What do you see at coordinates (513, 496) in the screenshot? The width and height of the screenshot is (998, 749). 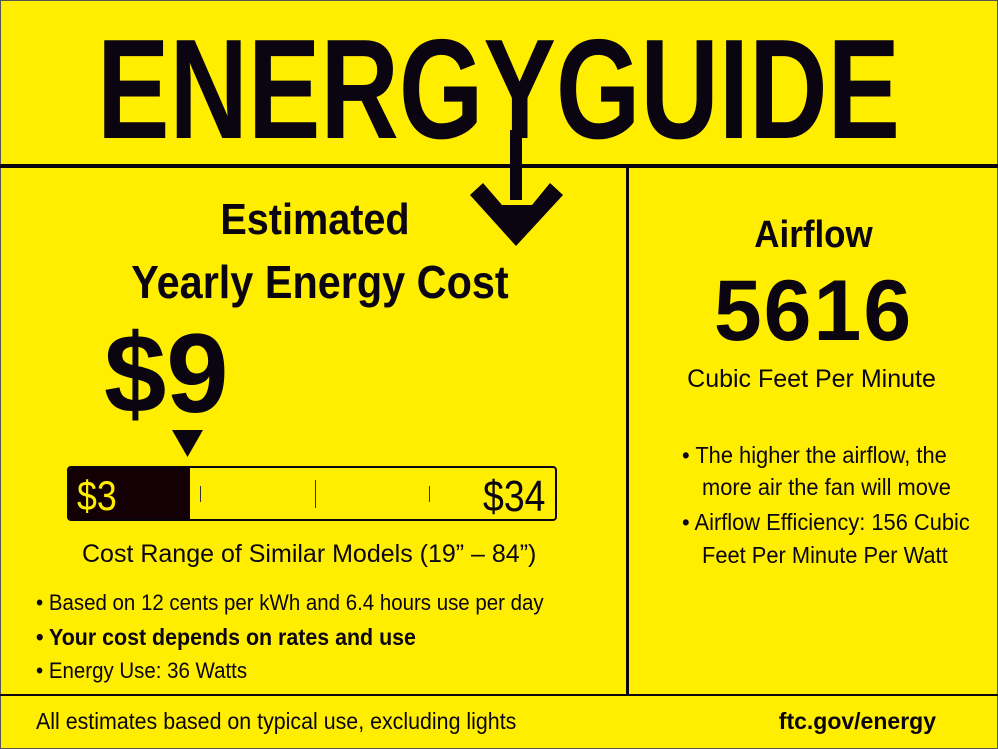 I see `range-max-label: $34` at bounding box center [513, 496].